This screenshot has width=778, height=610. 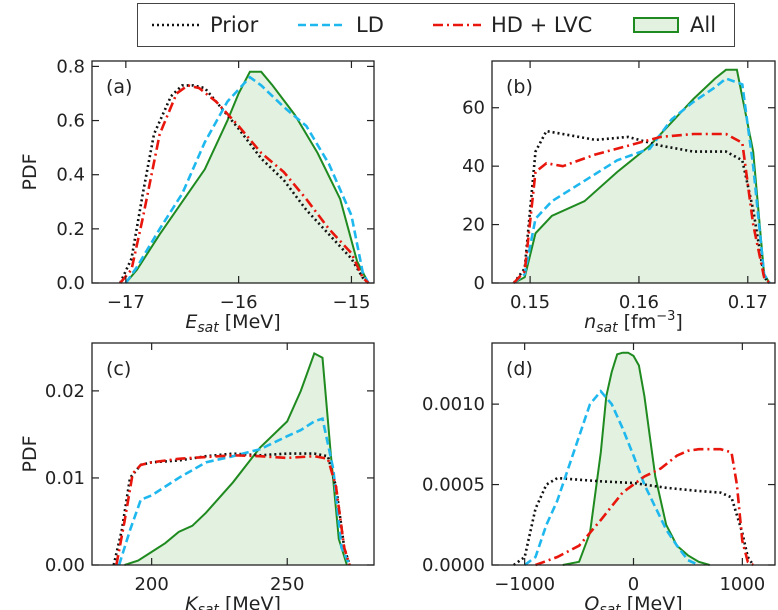 I want to click on legend-item-all: All, so click(x=674, y=25).